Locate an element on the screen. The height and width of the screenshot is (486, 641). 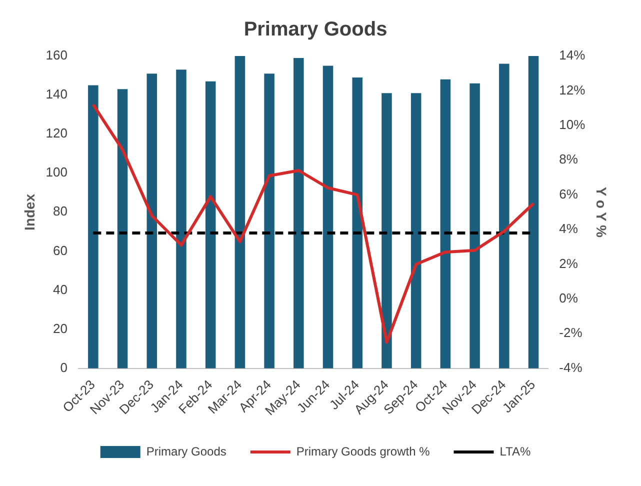
chart-title: Primary Goods is located at coordinates (316, 29).